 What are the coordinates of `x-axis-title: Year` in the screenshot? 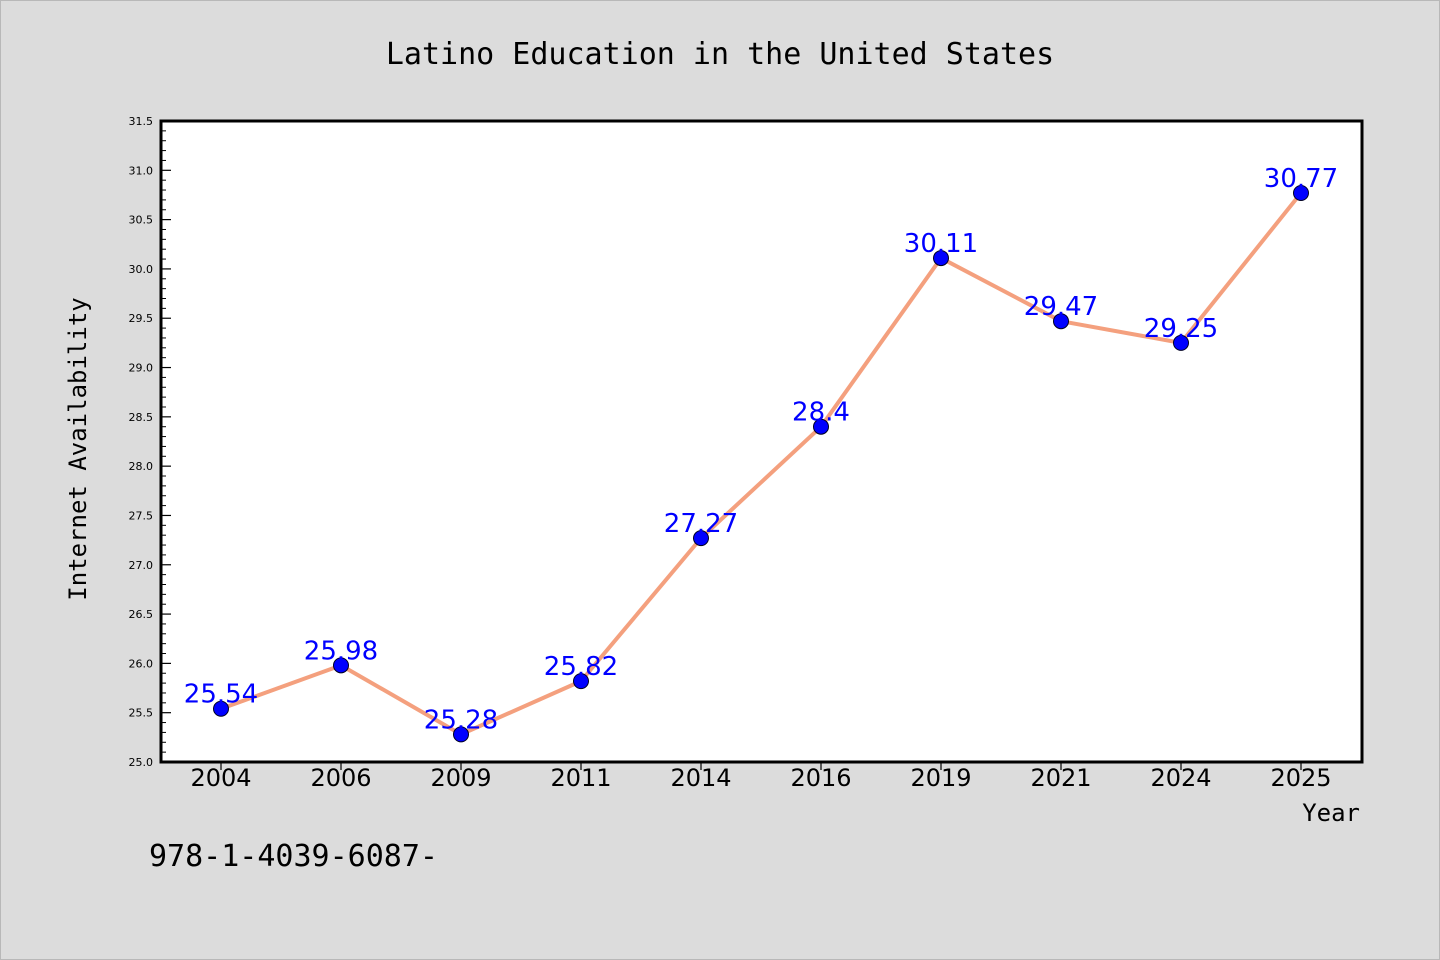 It's located at (1331, 813).